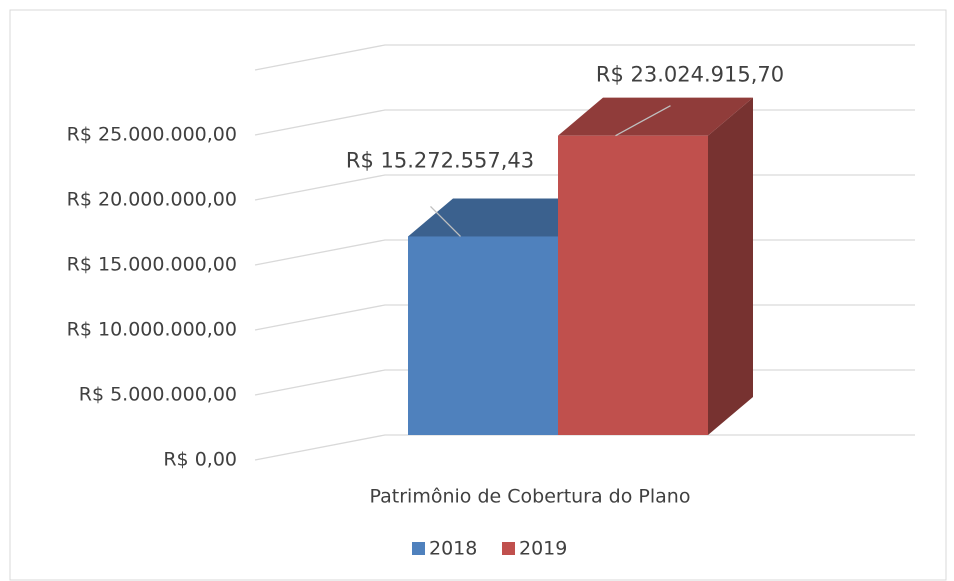 Image resolution: width=954 pixels, height=581 pixels. I want to click on legend-label: 2018, so click(453, 549).